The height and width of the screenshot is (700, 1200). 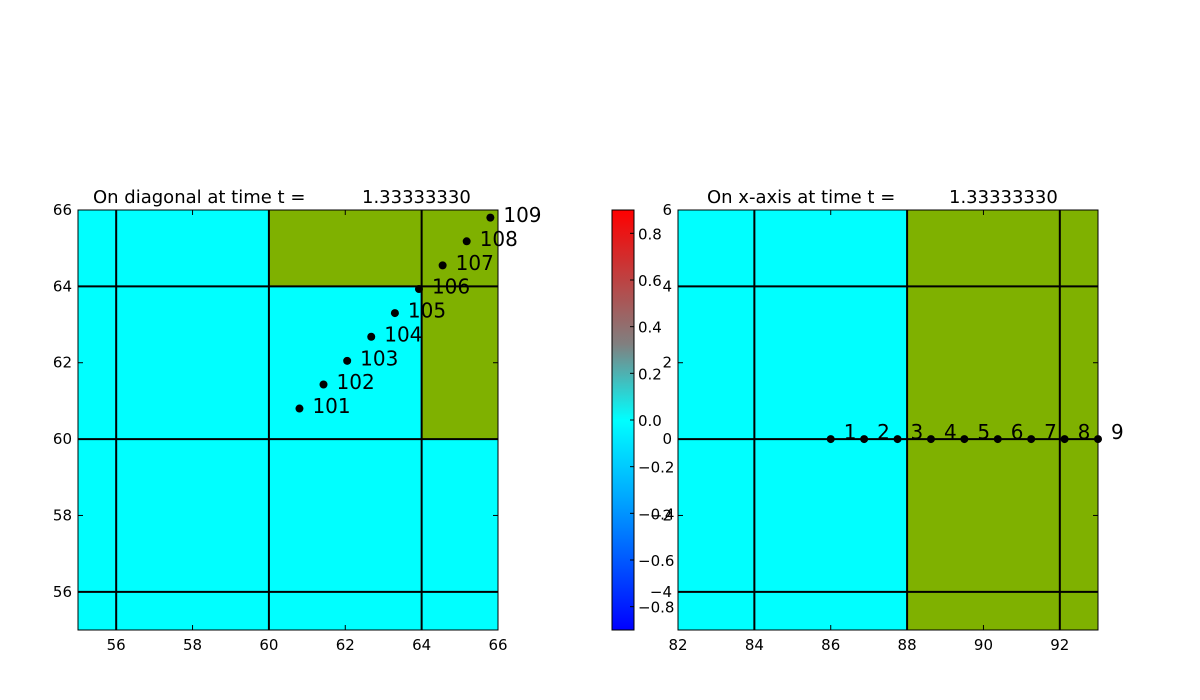 I want to click on xaxis-point-label: 5, so click(x=983, y=432).